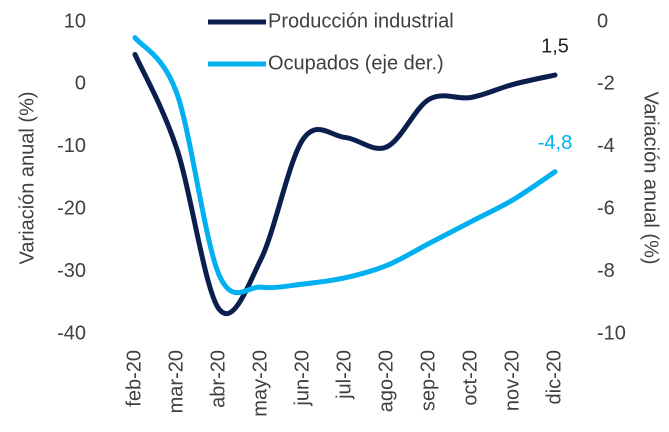 The height and width of the screenshot is (432, 669). I want to click on y2-tick-label: -8, so click(606, 271).